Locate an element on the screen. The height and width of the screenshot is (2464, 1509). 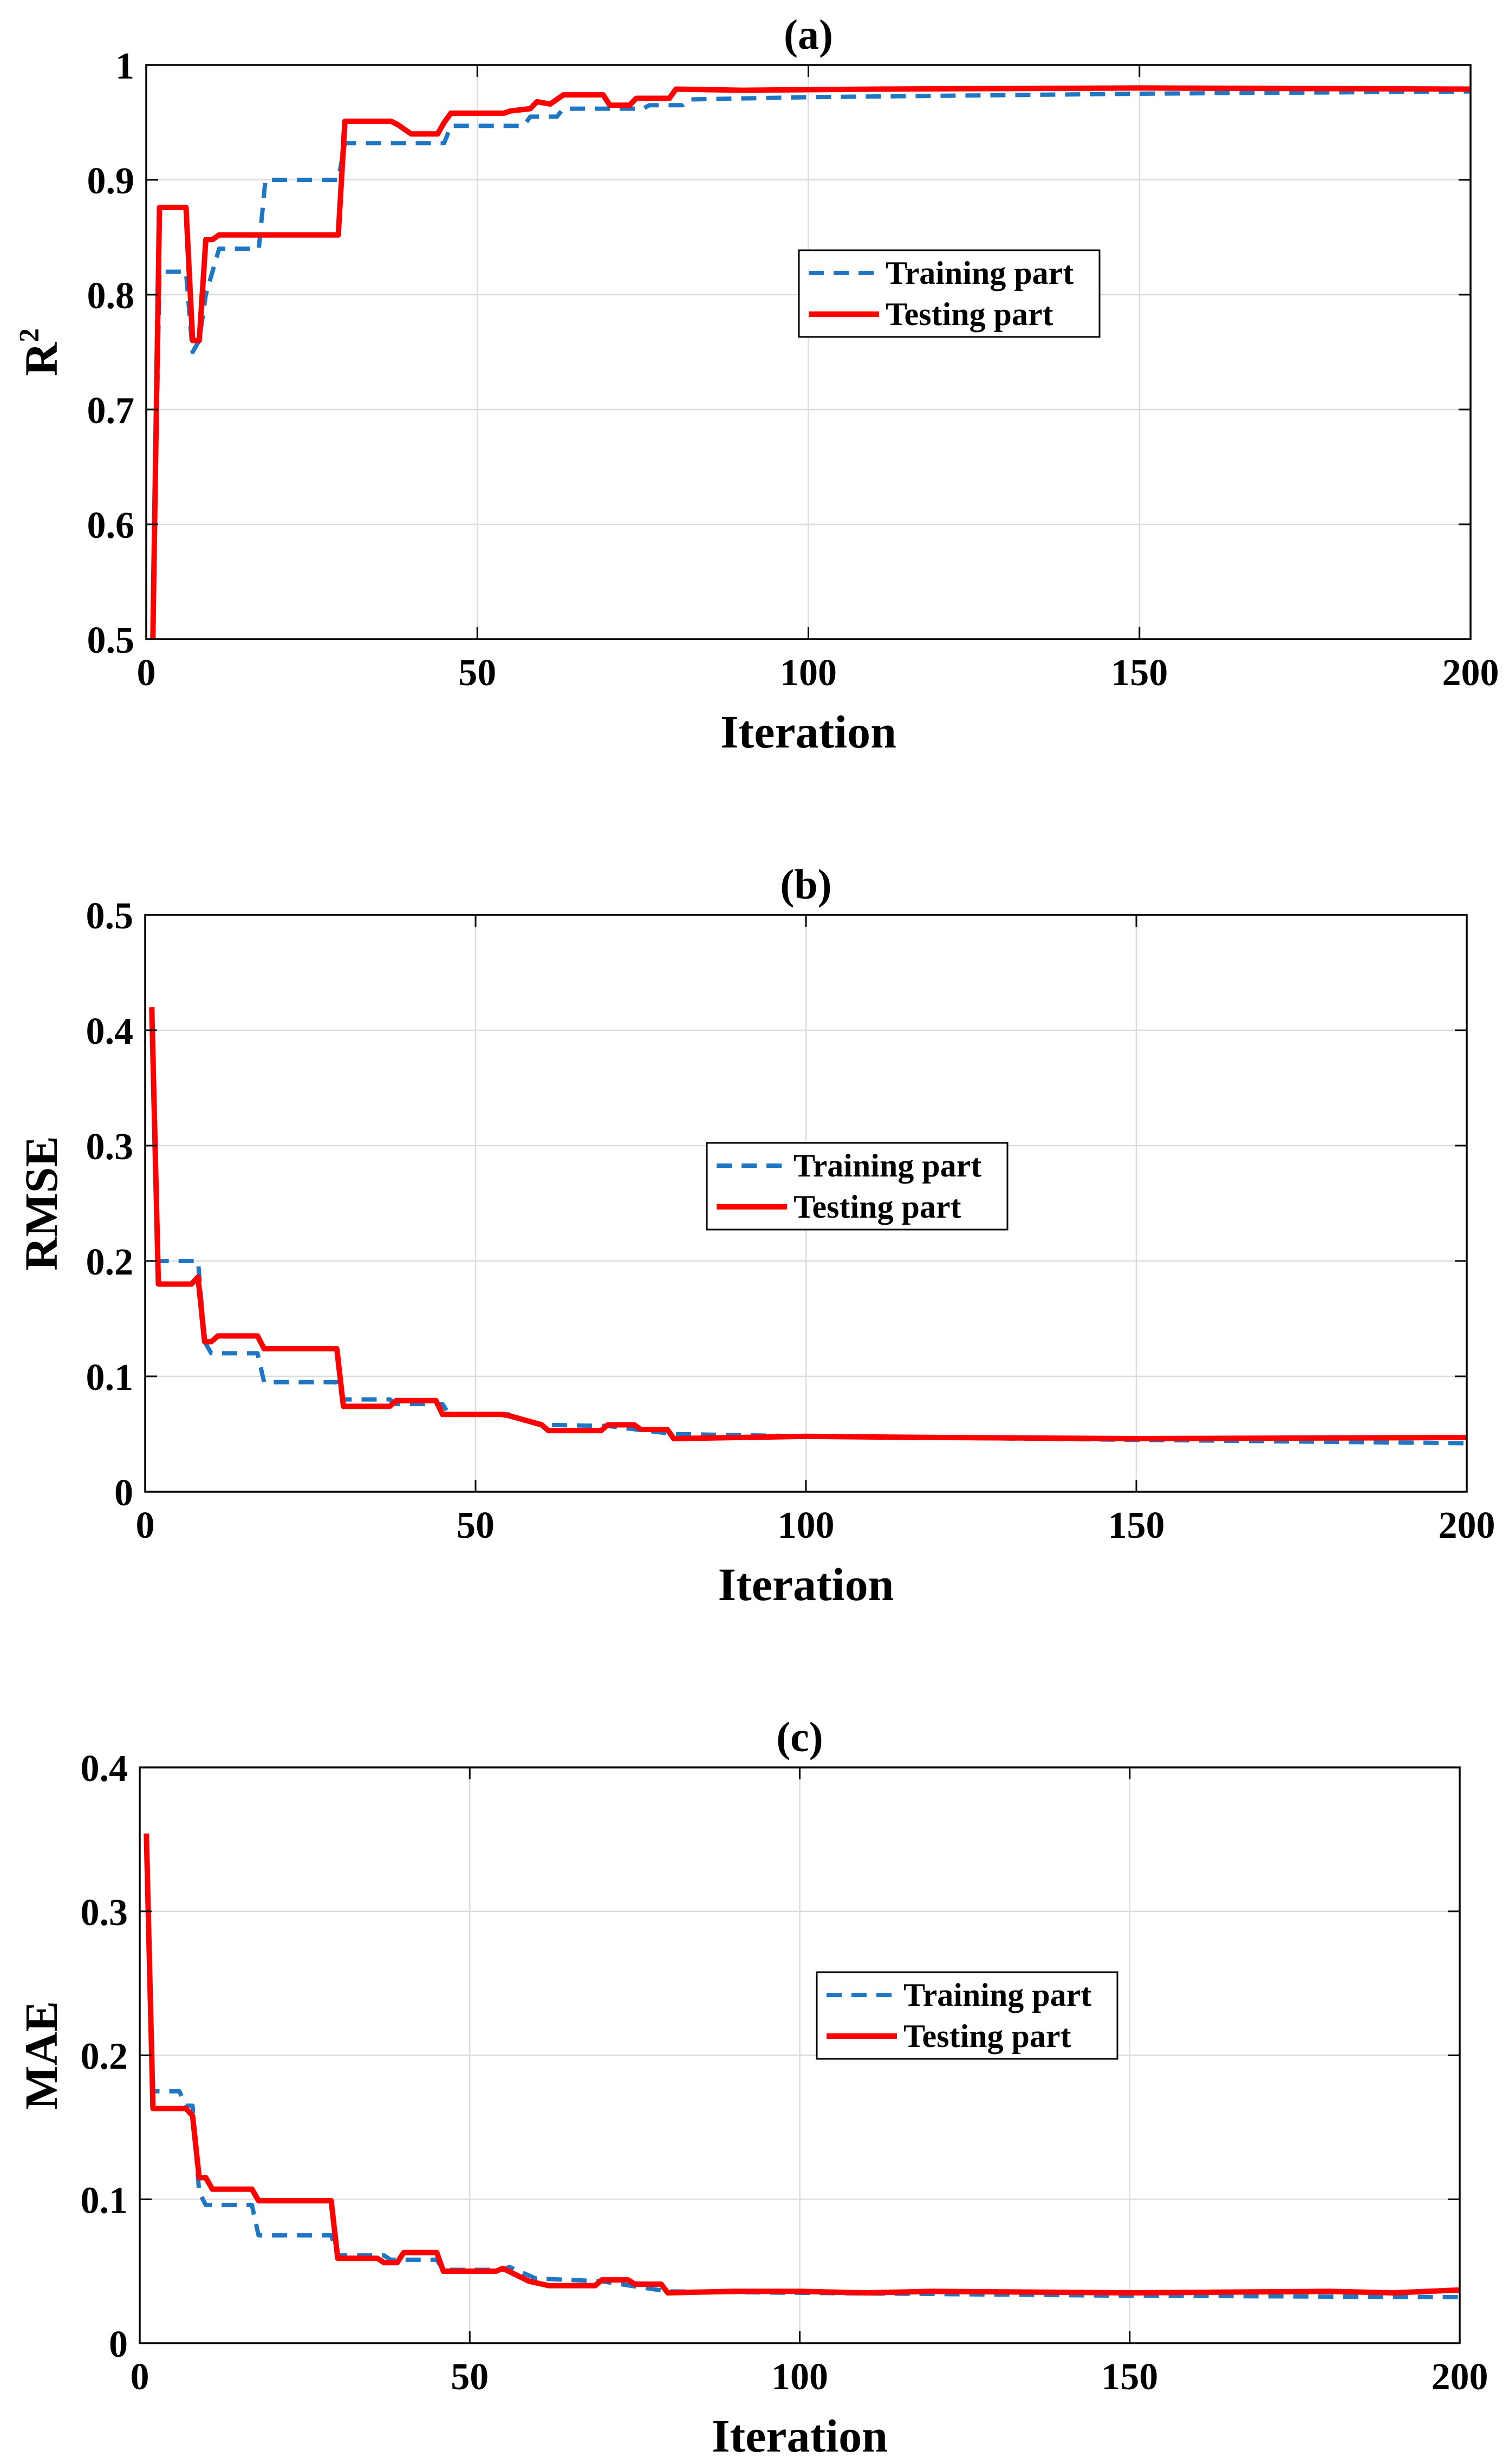
legend-label-b-testing: Testing part is located at coordinates (877, 1207).